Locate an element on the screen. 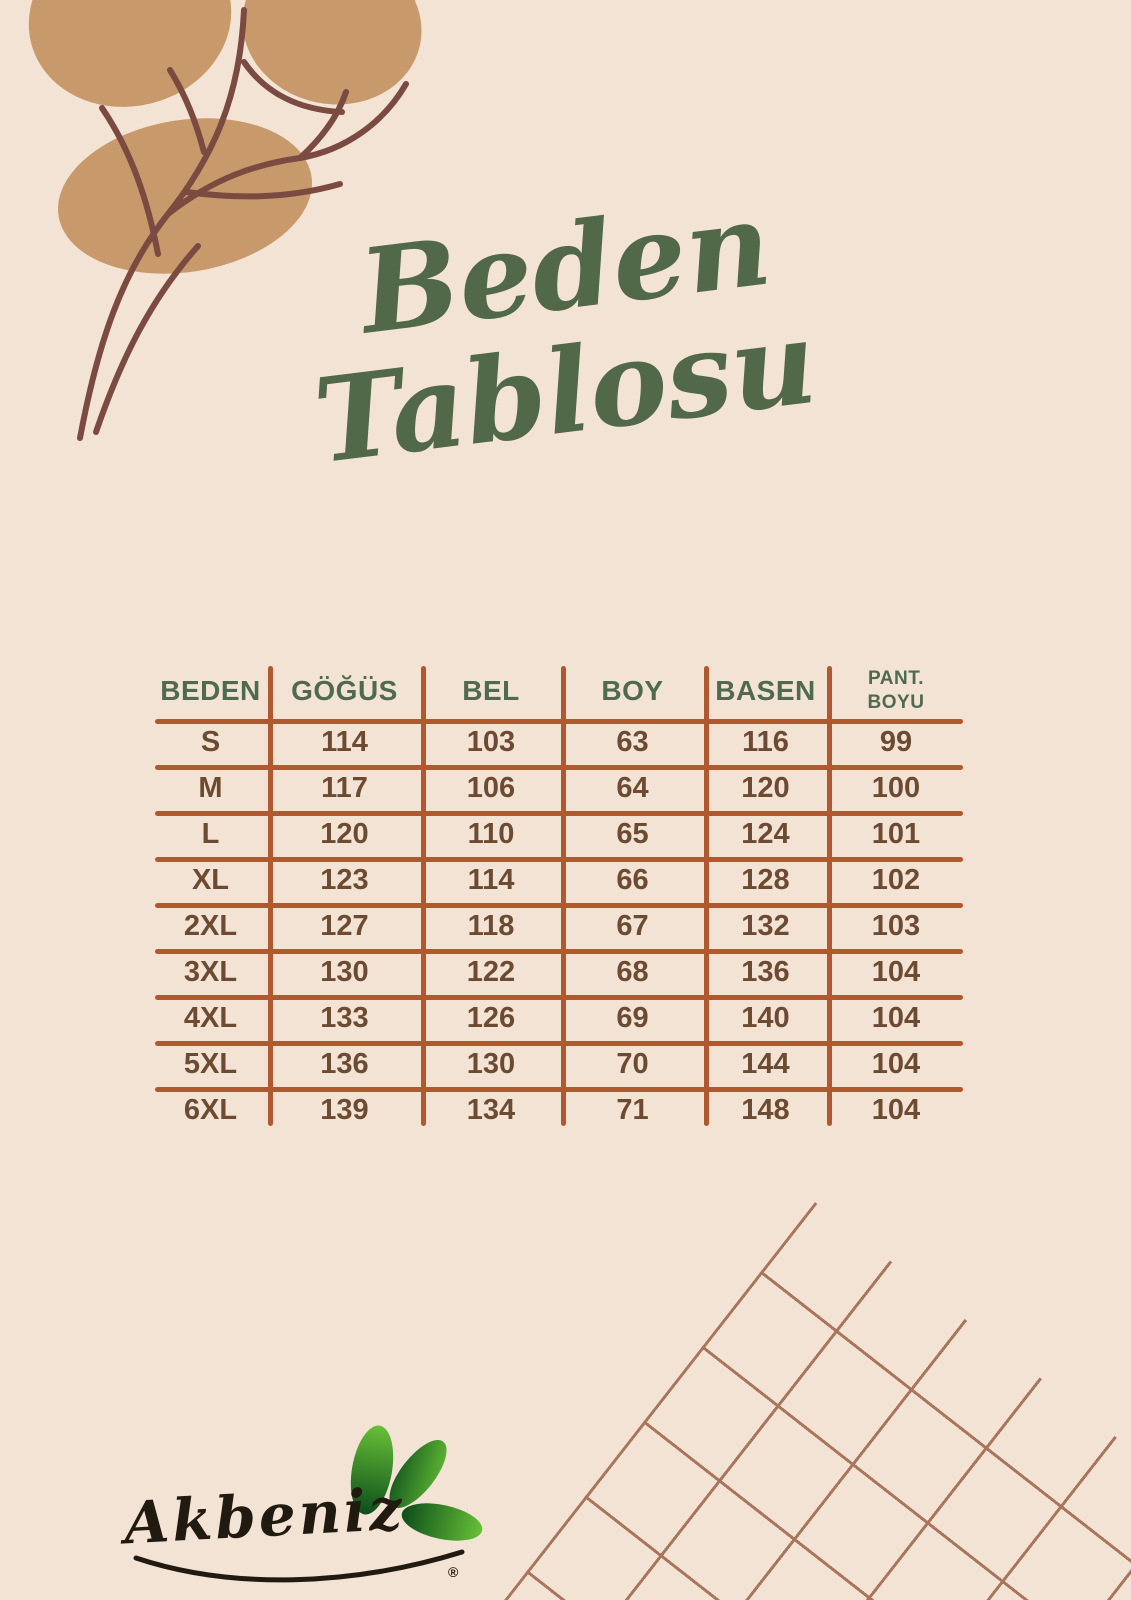 Image resolution: width=1131 pixels, height=1600 pixels. value-cell: 67 is located at coordinates (632, 925).